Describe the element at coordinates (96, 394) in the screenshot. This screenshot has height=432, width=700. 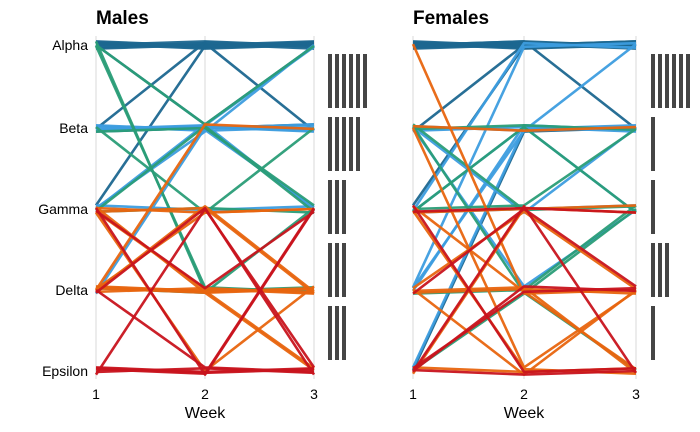
I see `males-x-tick-label: 1` at that location.